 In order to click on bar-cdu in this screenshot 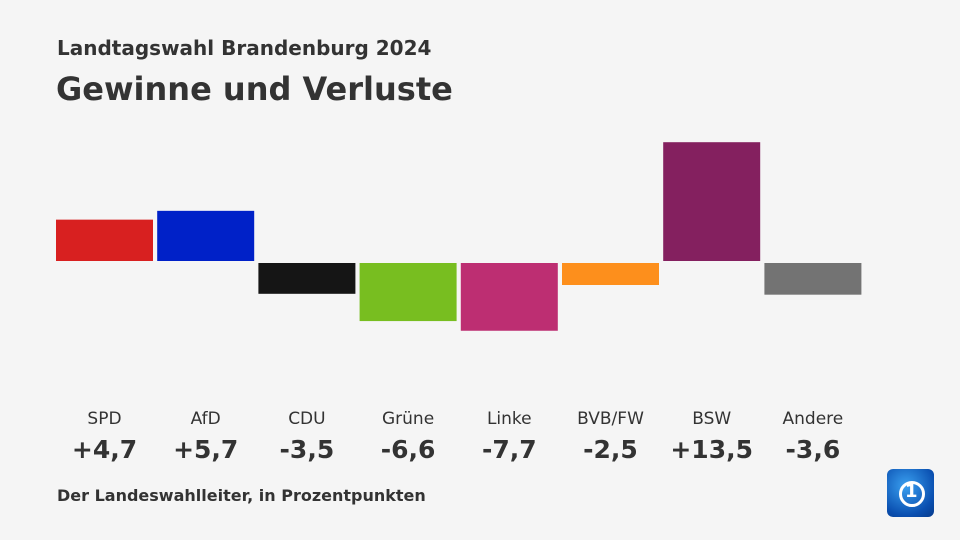, I will do `click(307, 278)`.